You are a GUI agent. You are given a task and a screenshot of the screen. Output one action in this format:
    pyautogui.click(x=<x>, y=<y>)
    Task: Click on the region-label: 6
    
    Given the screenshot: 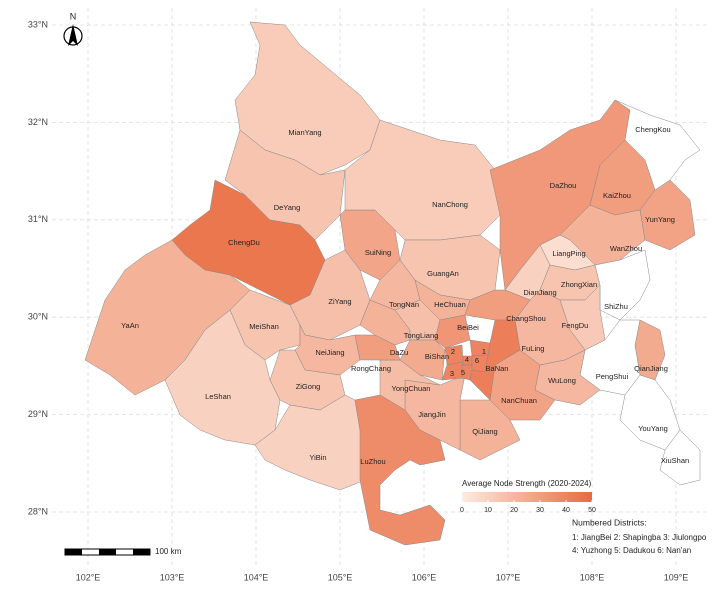 What is the action you would take?
    pyautogui.click(x=477, y=360)
    